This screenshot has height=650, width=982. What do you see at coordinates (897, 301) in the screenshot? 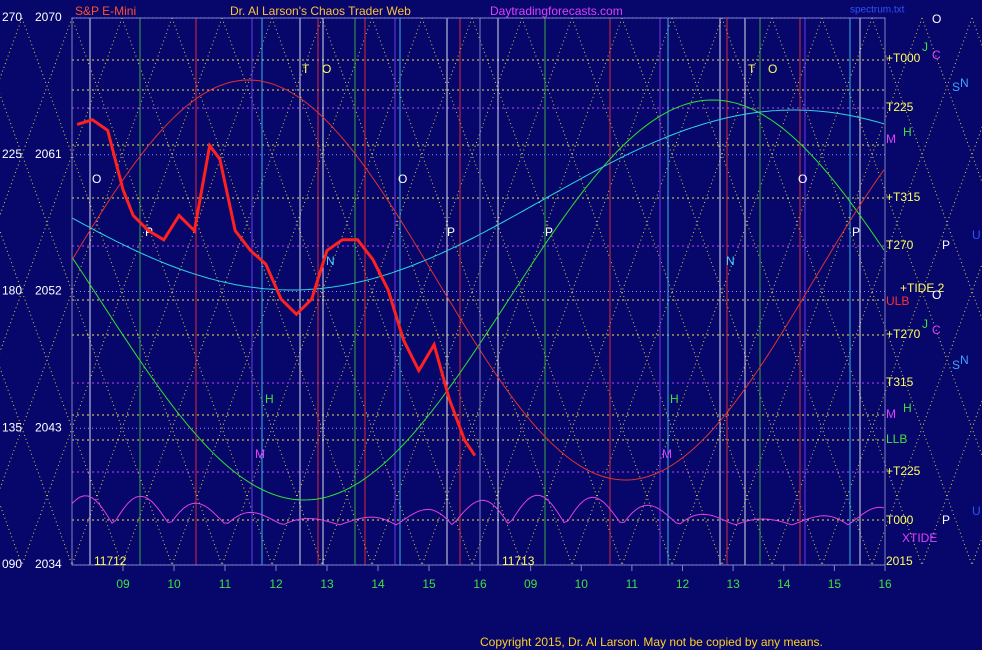
I see `right-label: ULB` at bounding box center [897, 301].